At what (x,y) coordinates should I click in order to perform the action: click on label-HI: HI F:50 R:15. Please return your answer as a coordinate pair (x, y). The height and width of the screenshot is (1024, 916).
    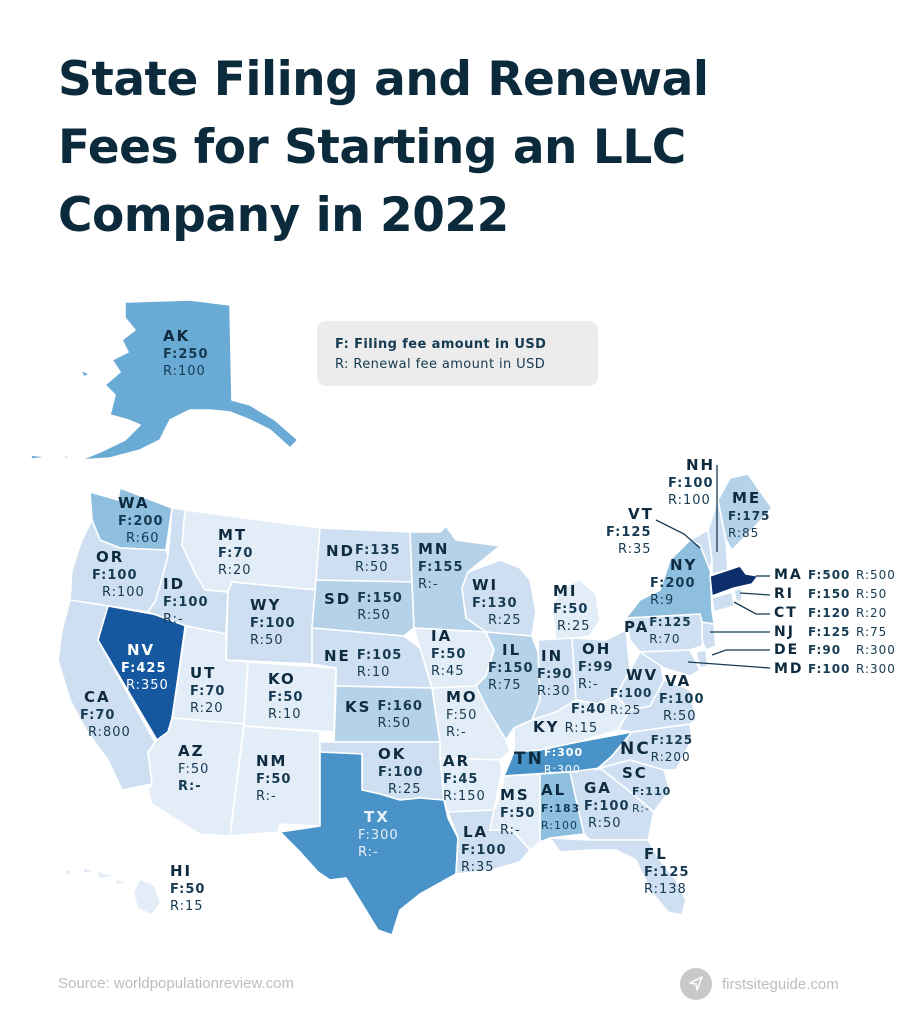
    Looking at the image, I should click on (188, 888).